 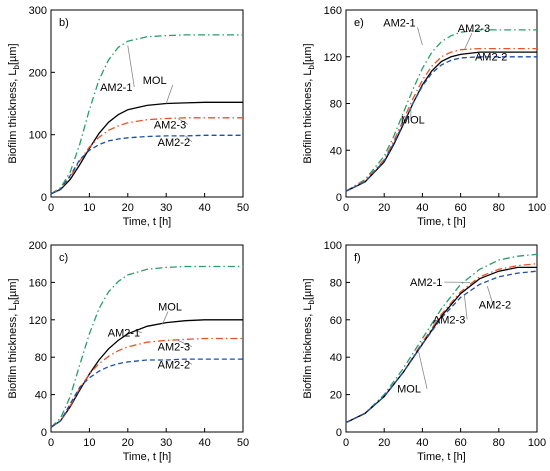 I want to click on panel-label: f), so click(x=357, y=258).